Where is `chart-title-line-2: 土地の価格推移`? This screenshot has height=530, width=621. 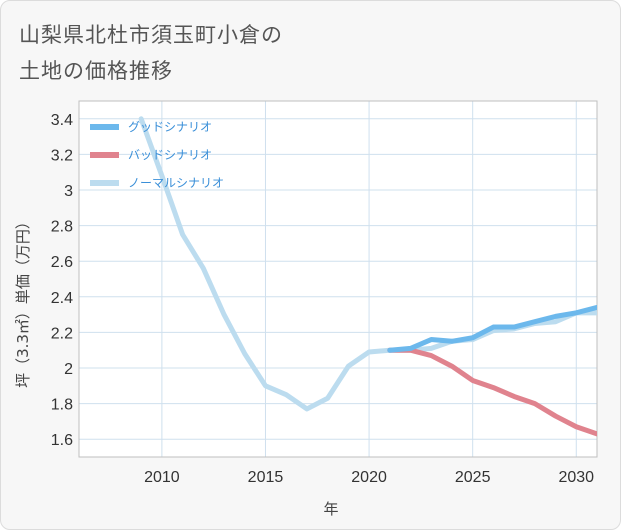 chart-title-line-2: 土地の価格推移 is located at coordinates (96, 71).